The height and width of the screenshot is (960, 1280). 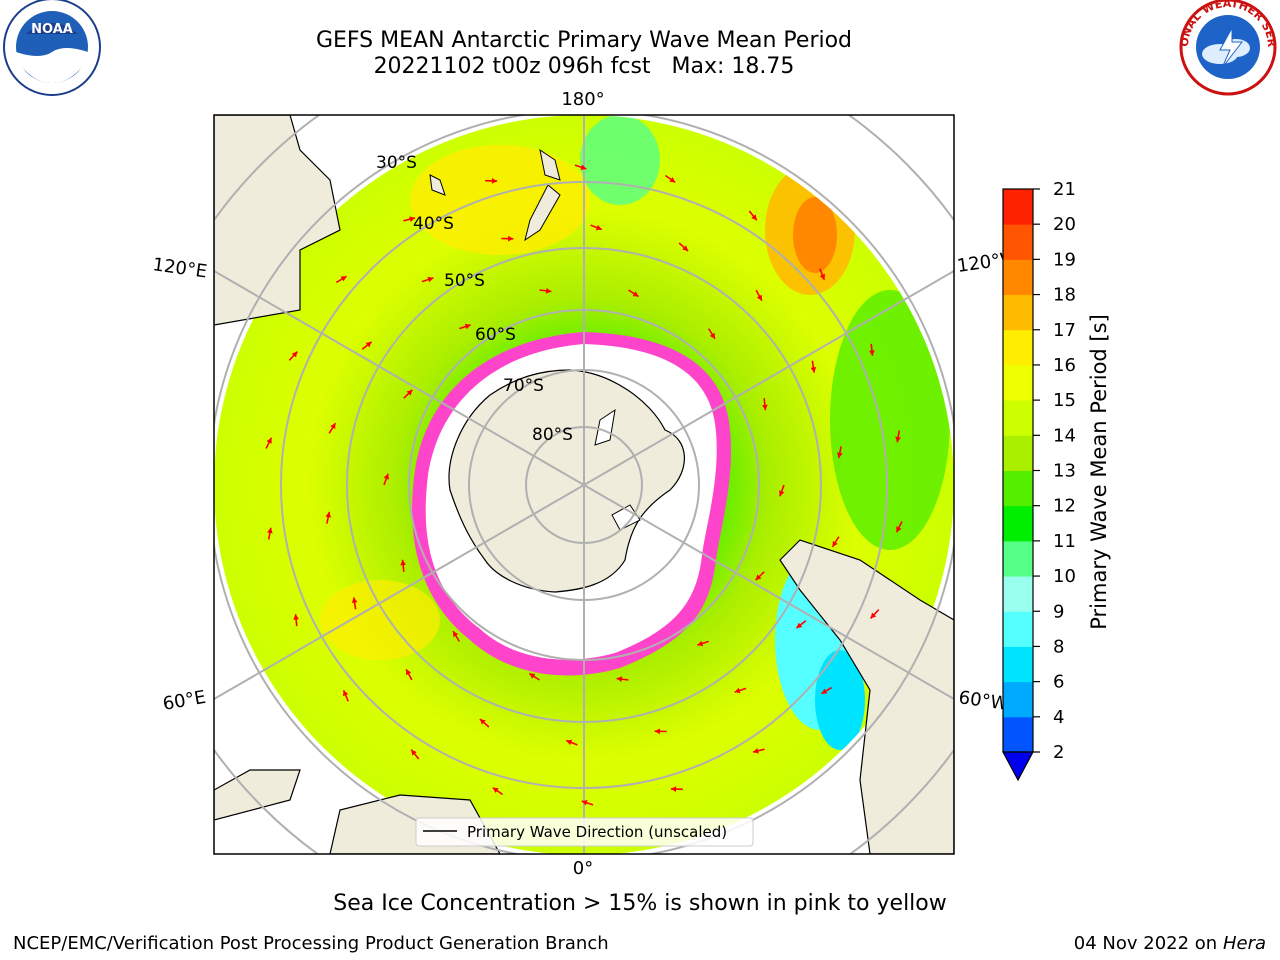 What do you see at coordinates (1018, 766) in the screenshot?
I see `colorbar-extend-arrow` at bounding box center [1018, 766].